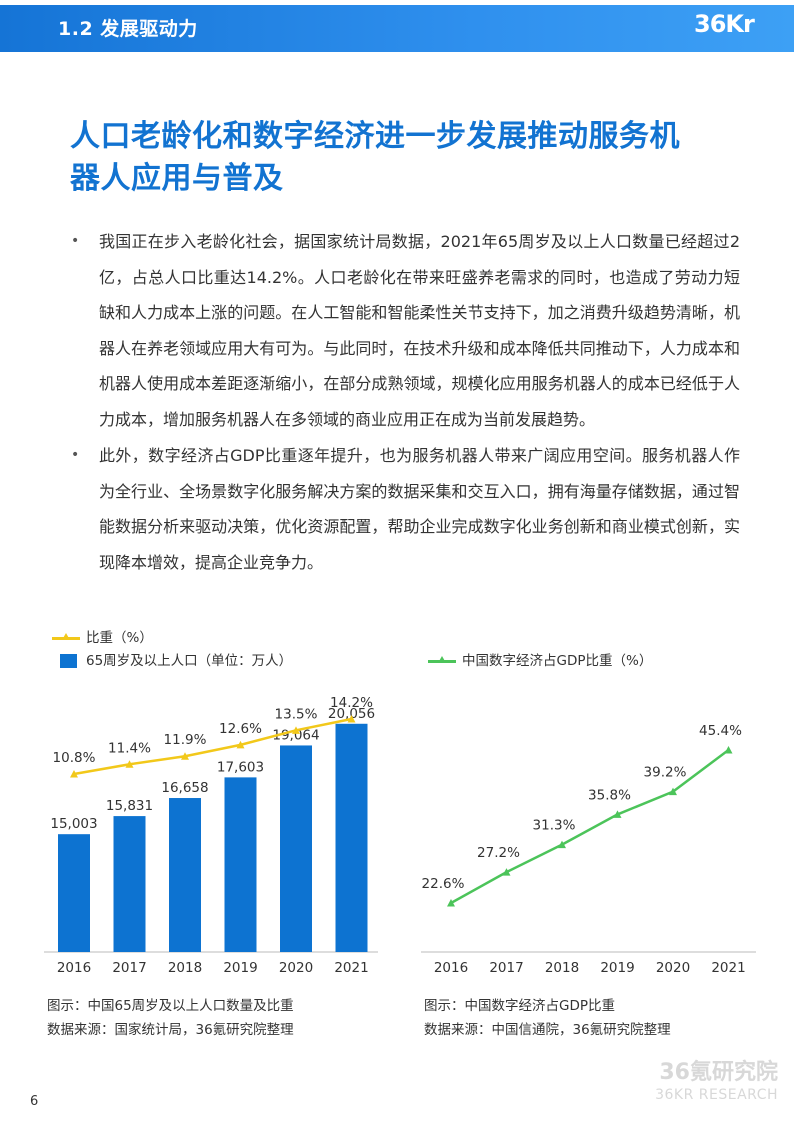 The image size is (794, 1123). I want to click on population-bar-label: 19,064, so click(295, 735).